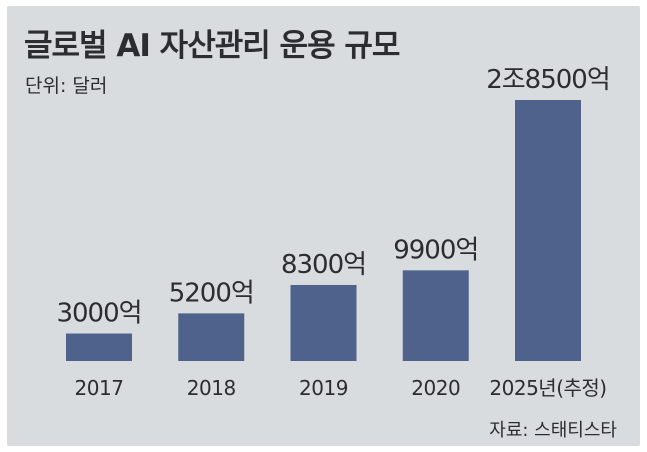 This screenshot has width=647, height=452. What do you see at coordinates (435, 315) in the screenshot?
I see `bar-2020` at bounding box center [435, 315].